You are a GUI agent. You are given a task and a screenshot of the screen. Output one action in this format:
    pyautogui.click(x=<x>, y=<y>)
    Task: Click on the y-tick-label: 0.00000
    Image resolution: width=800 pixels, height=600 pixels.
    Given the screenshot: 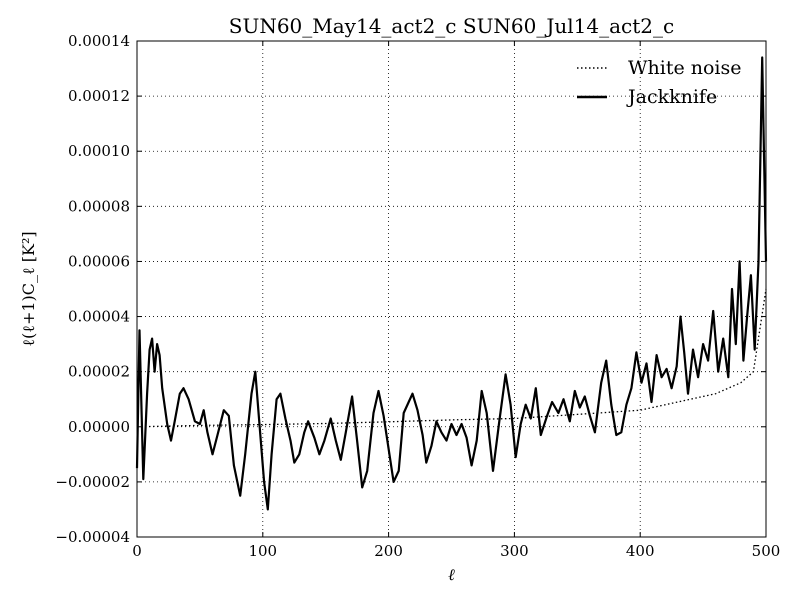 What is the action you would take?
    pyautogui.click(x=99, y=427)
    